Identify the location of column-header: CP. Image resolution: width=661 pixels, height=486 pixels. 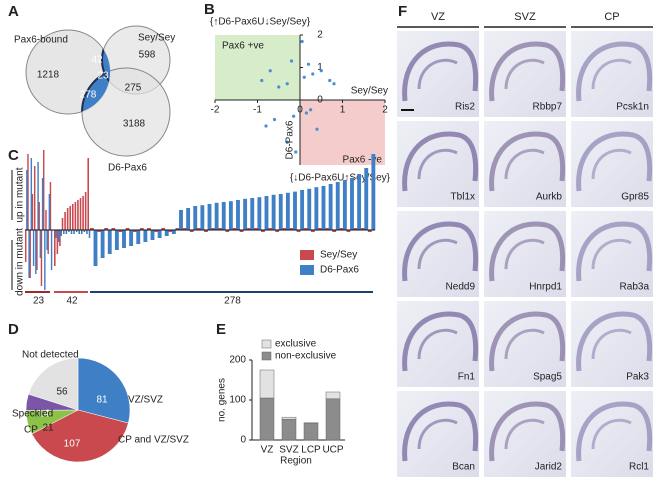
(611, 17).